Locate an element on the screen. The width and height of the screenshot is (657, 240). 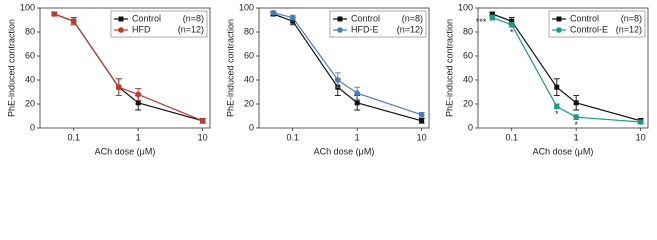
legend: Control (n=8) HFD (n=12) is located at coordinates (159, 24).